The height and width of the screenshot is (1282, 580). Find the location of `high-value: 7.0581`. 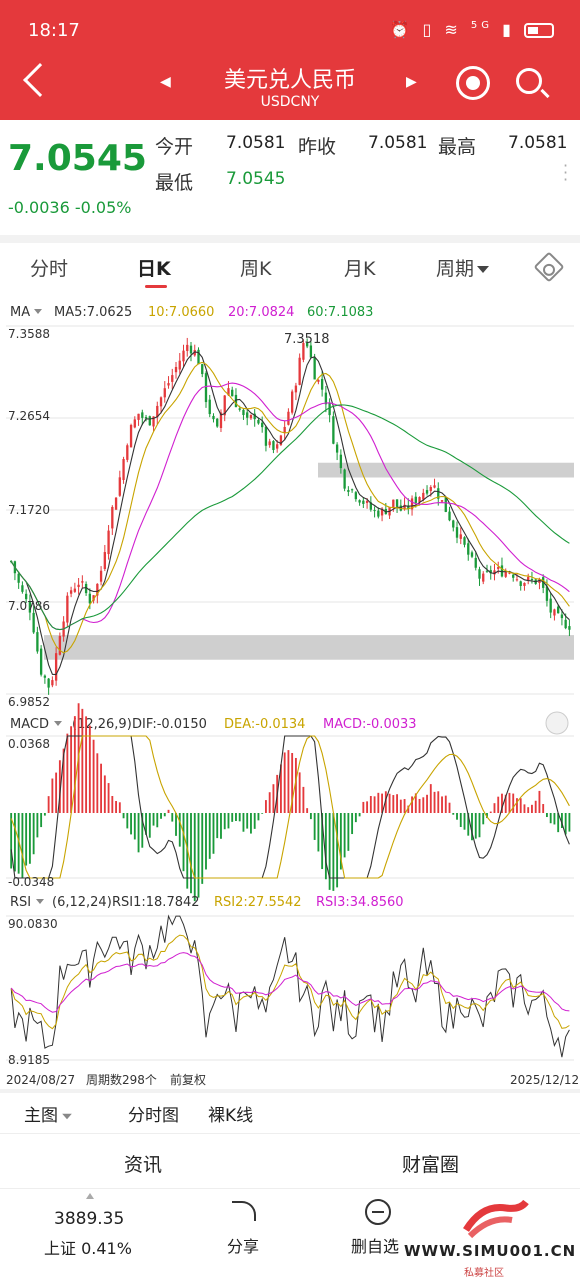

high-value: 7.0581 is located at coordinates (538, 143).